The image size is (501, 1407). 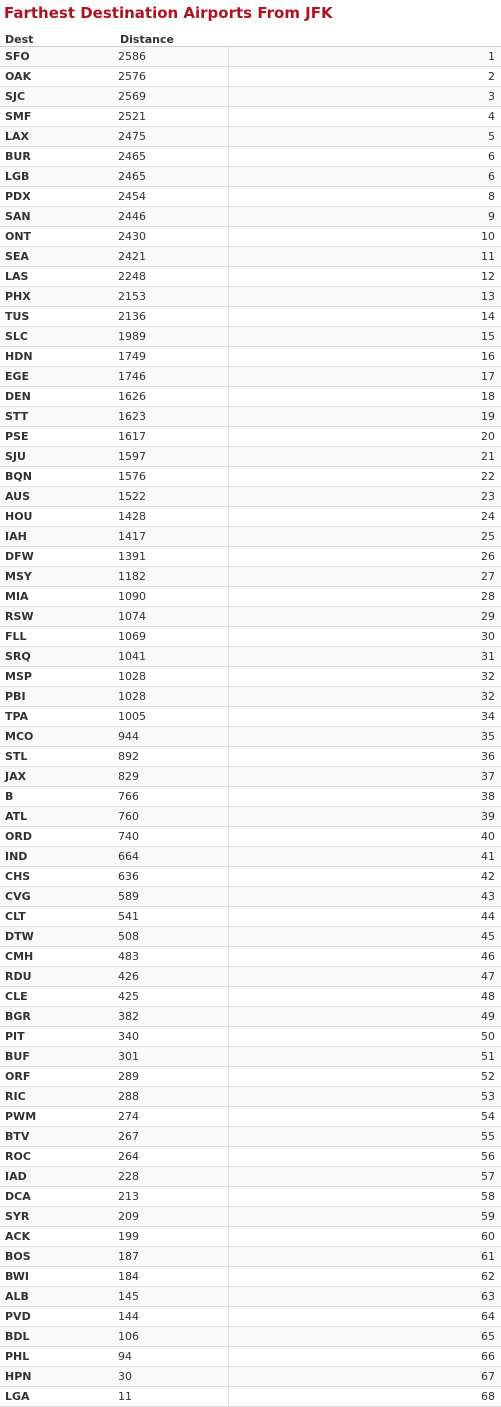 I want to click on cell-distance: 1391, so click(x=171, y=556).